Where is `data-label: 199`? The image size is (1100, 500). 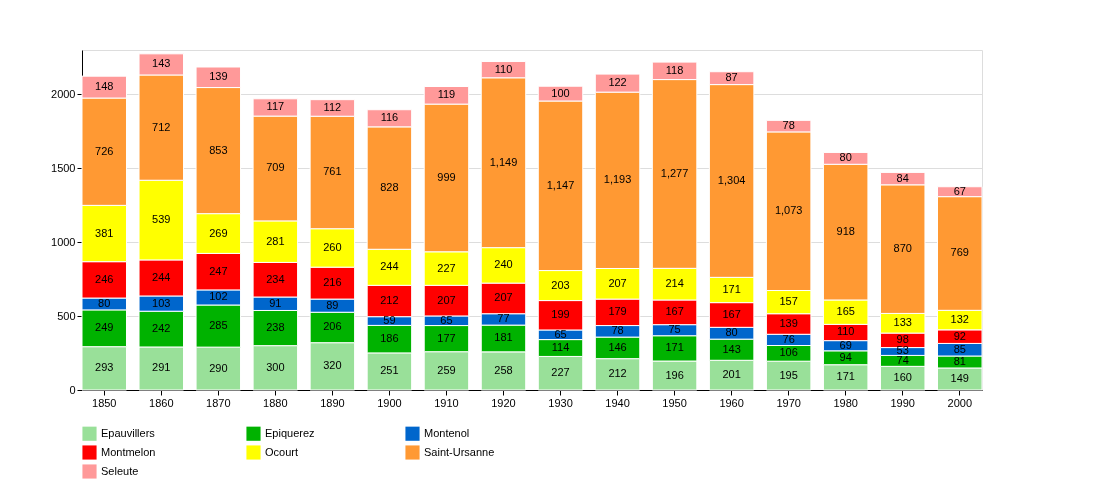 data-label: 199 is located at coordinates (560, 314).